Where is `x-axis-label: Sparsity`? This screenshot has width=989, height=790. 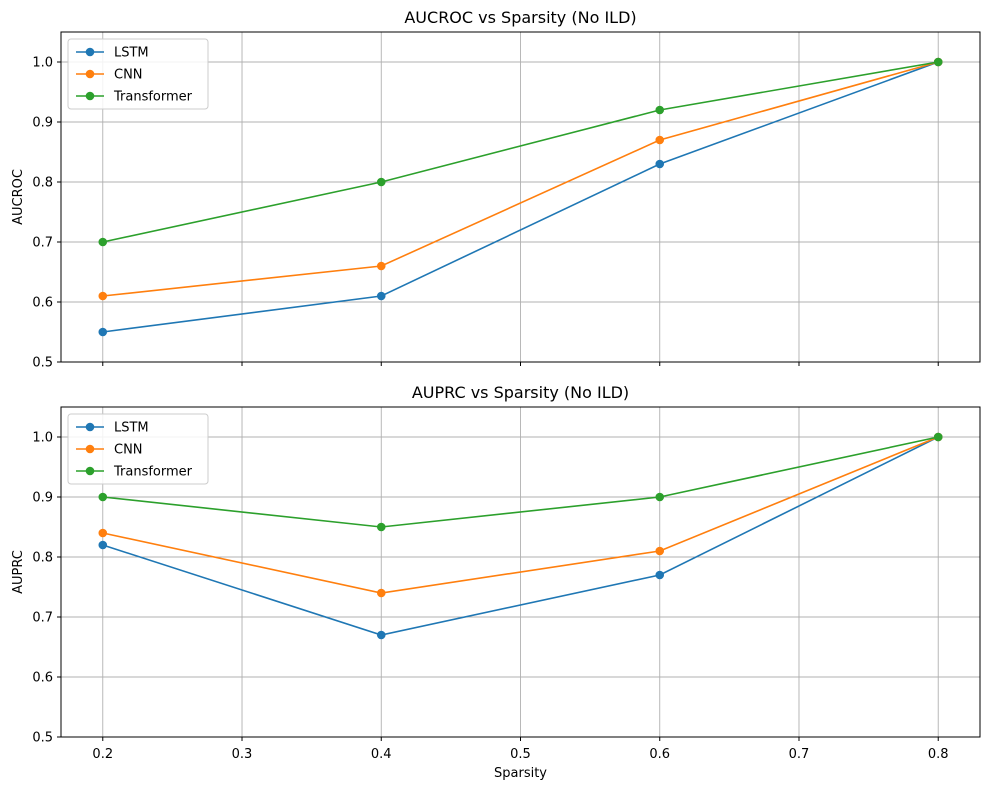
x-axis-label: Sparsity is located at coordinates (520, 773).